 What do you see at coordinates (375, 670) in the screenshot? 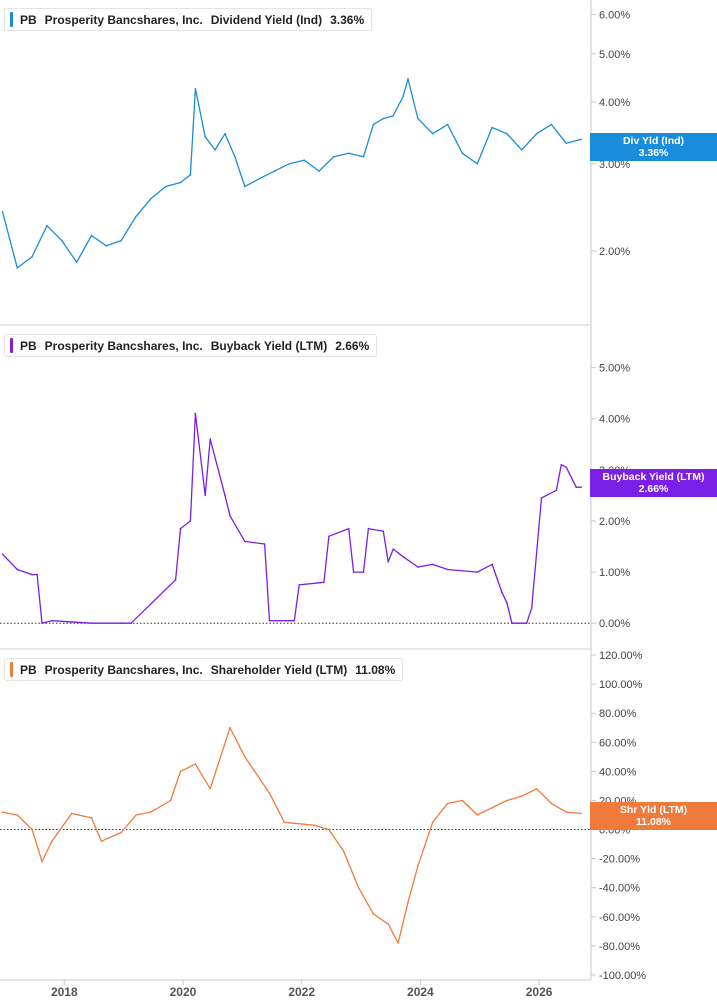
I see `legend-value: 11.08%` at bounding box center [375, 670].